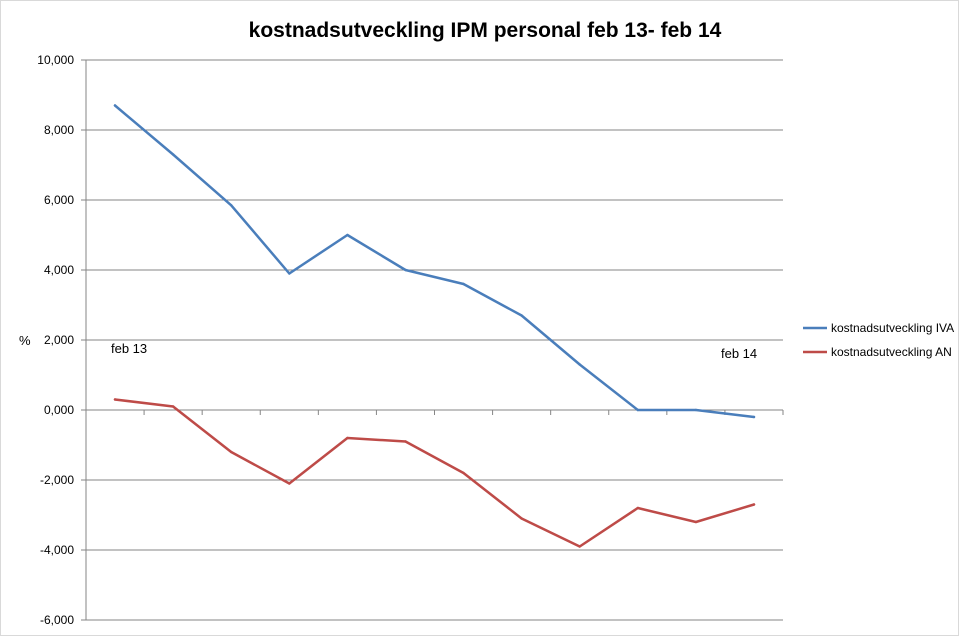  I want to click on legend-label-iva: kostnadsutveckling IVA, so click(892, 328).